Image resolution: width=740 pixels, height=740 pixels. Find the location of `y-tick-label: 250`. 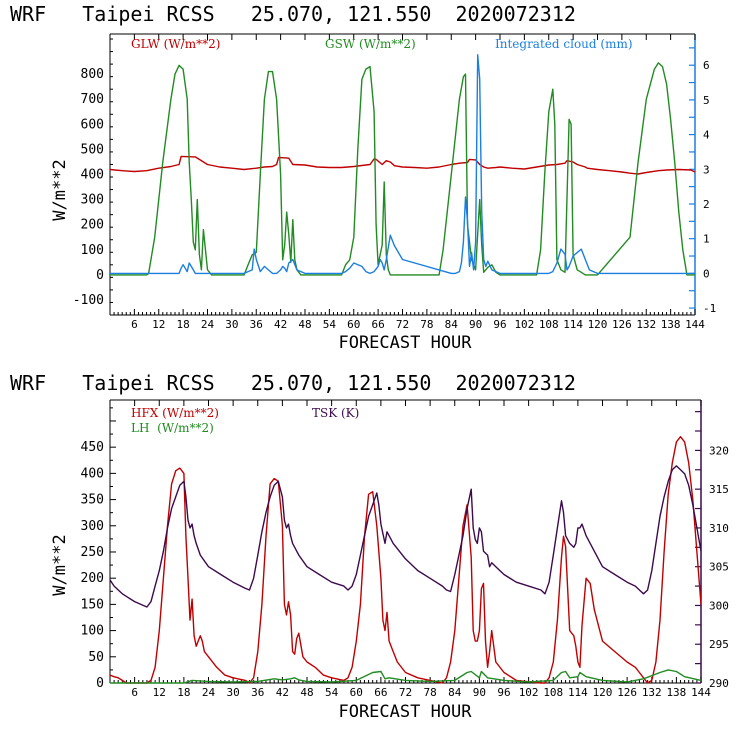

y-tick-label: 250 is located at coordinates (92, 552).